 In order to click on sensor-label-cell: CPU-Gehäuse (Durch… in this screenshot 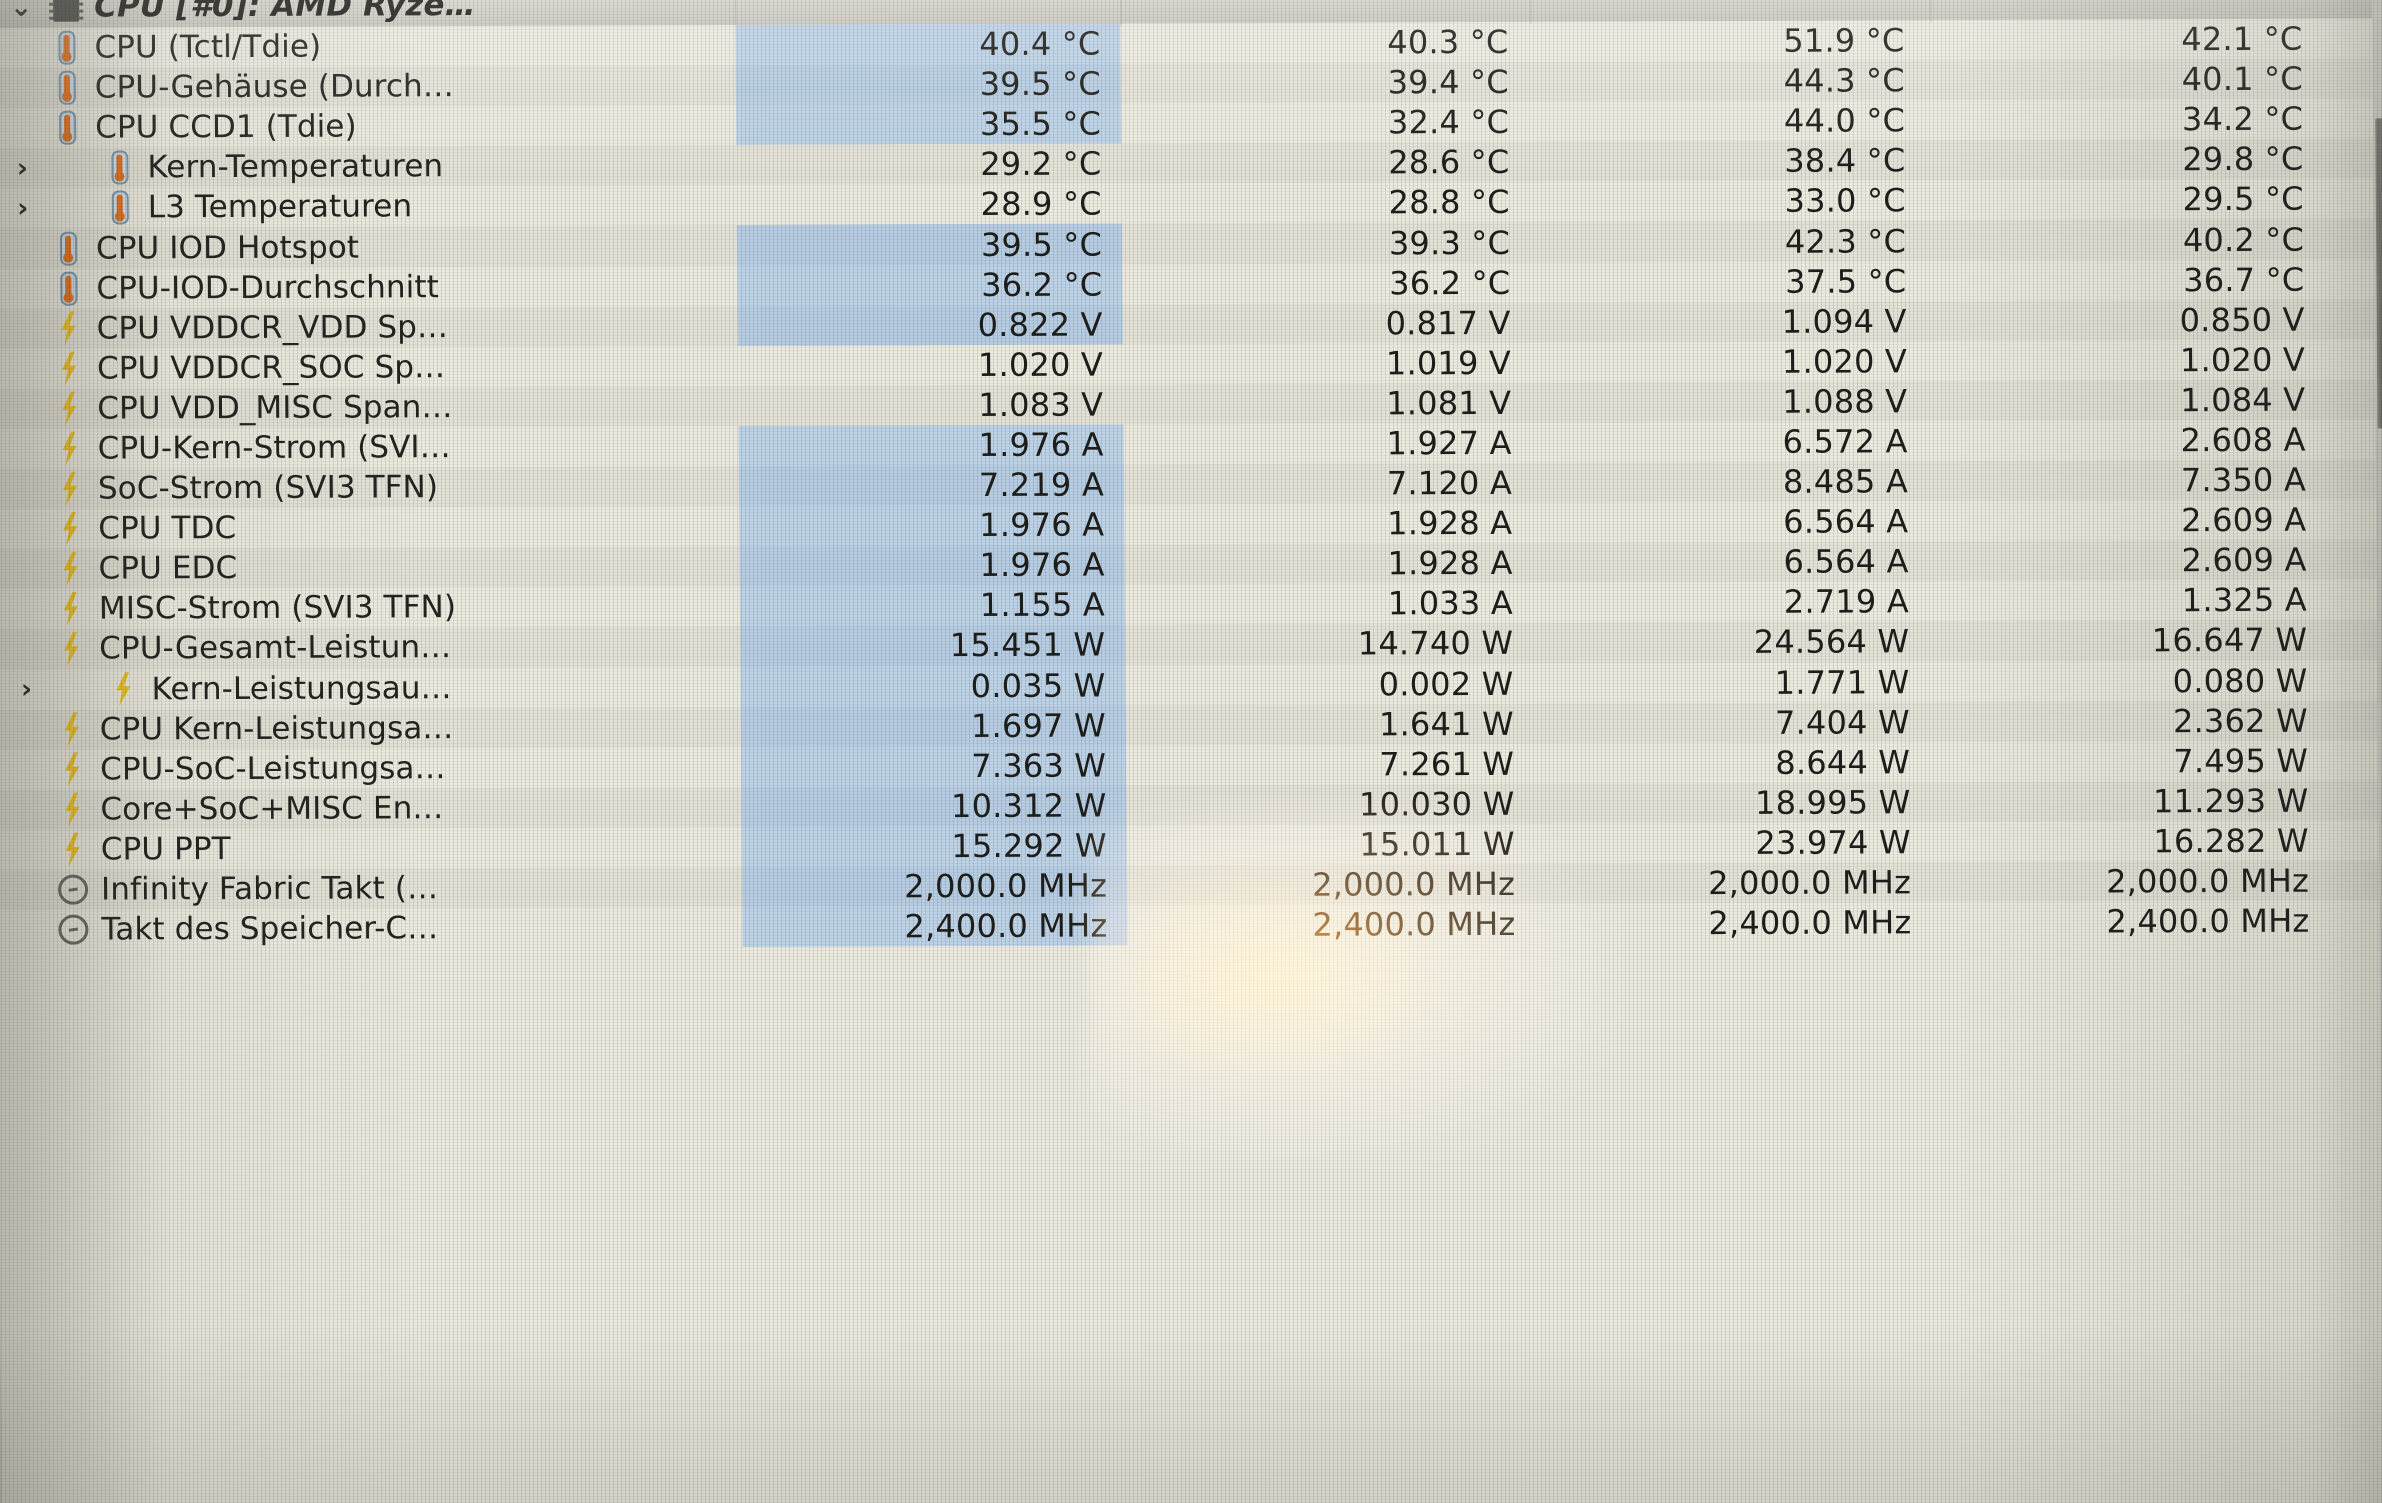, I will do `click(368, 86)`.